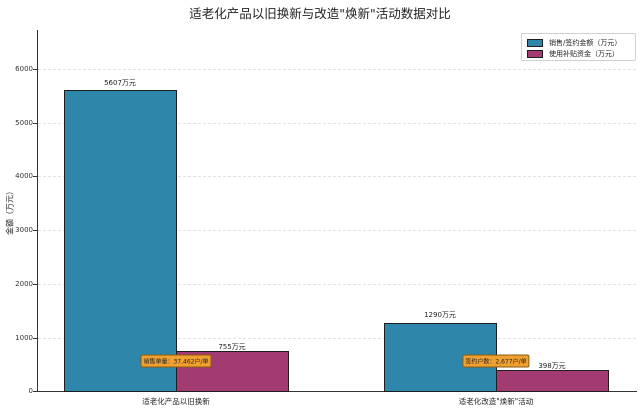 The height and width of the screenshot is (409, 640). Describe the element at coordinates (120, 241) in the screenshot. I see `bar-sales-group1` at that location.